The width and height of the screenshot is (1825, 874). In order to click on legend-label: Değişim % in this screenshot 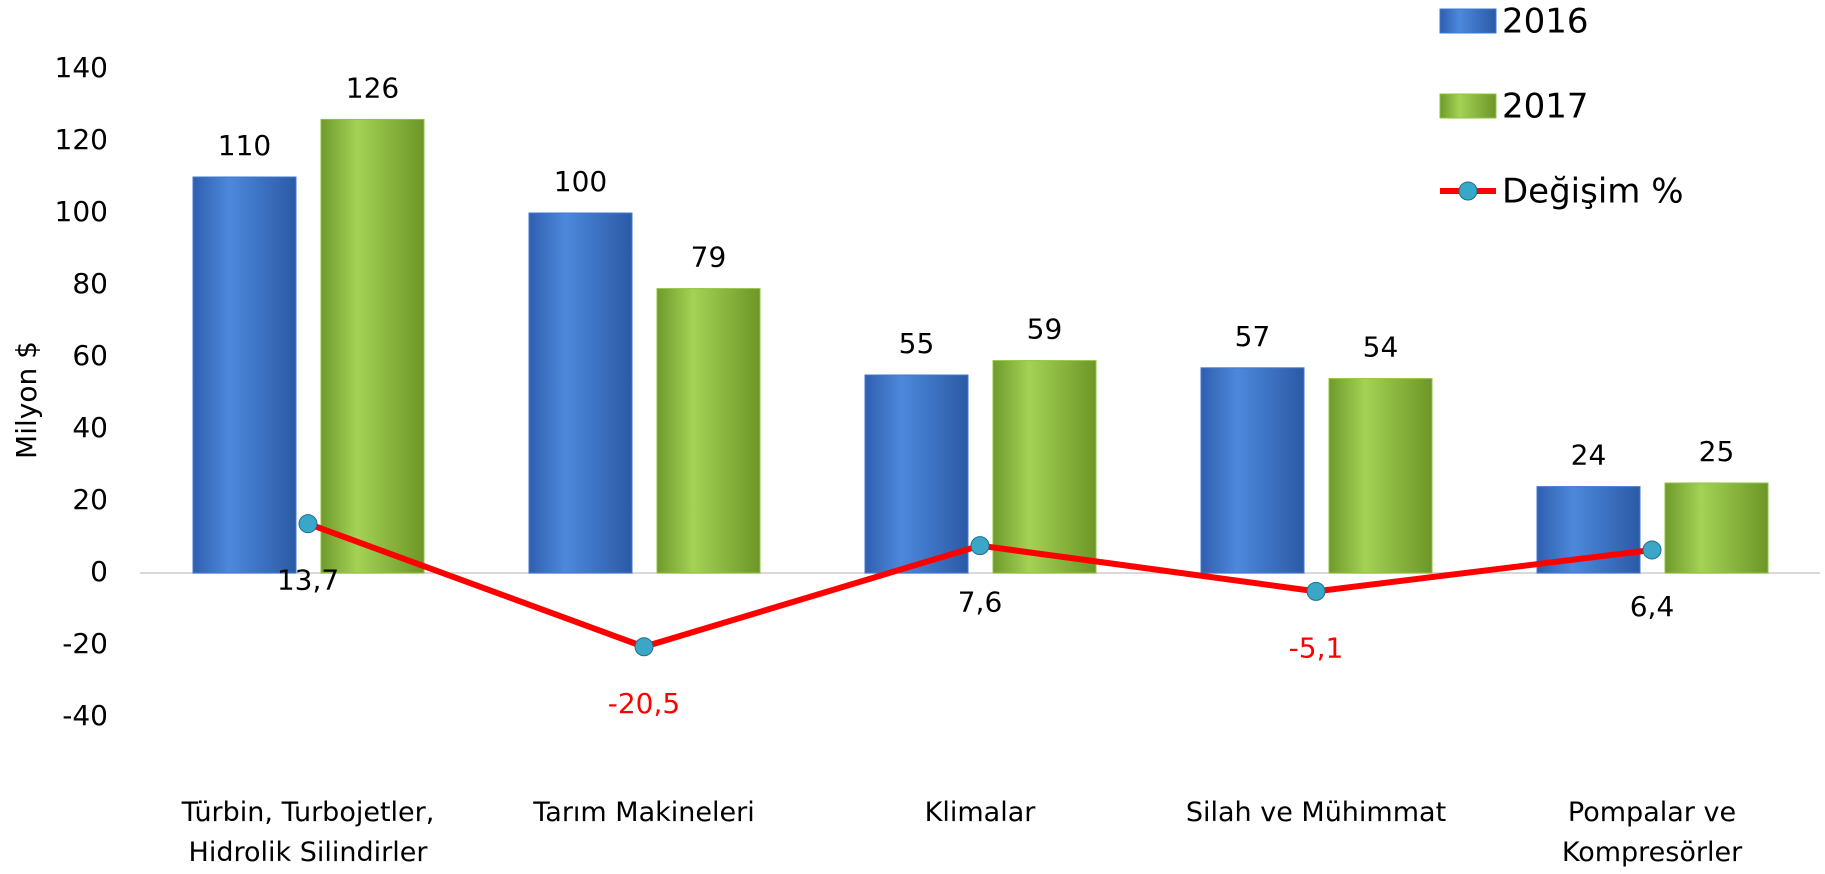, I will do `click(1593, 192)`.